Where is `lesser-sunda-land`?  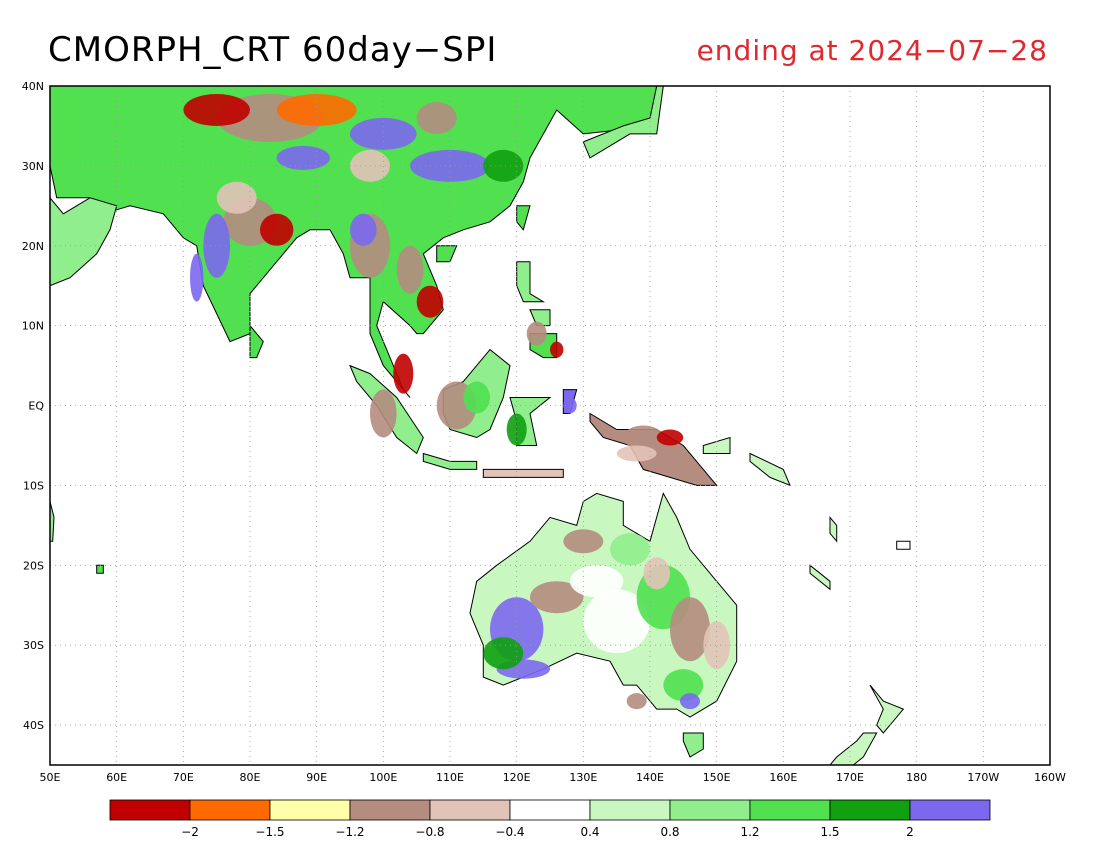
lesser-sunda-land is located at coordinates (523, 473).